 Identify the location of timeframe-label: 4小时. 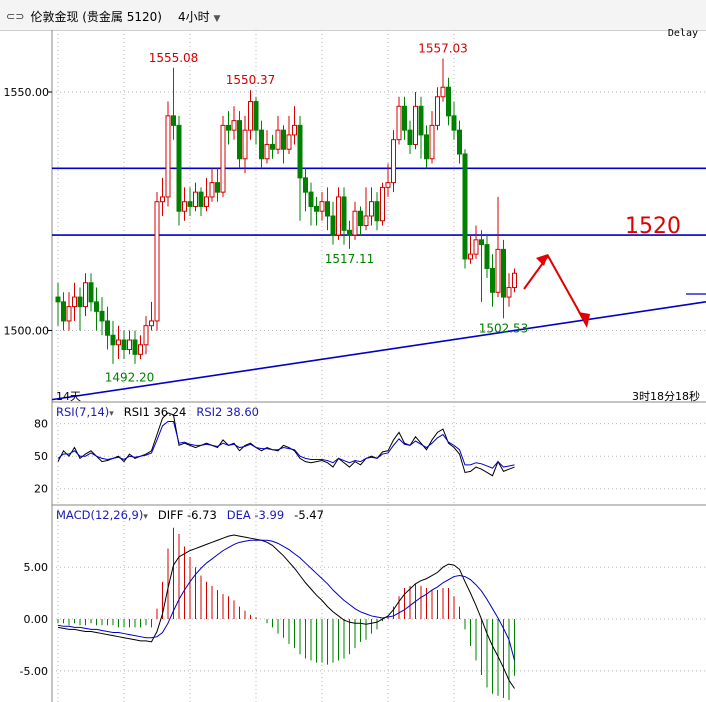
(193, 17).